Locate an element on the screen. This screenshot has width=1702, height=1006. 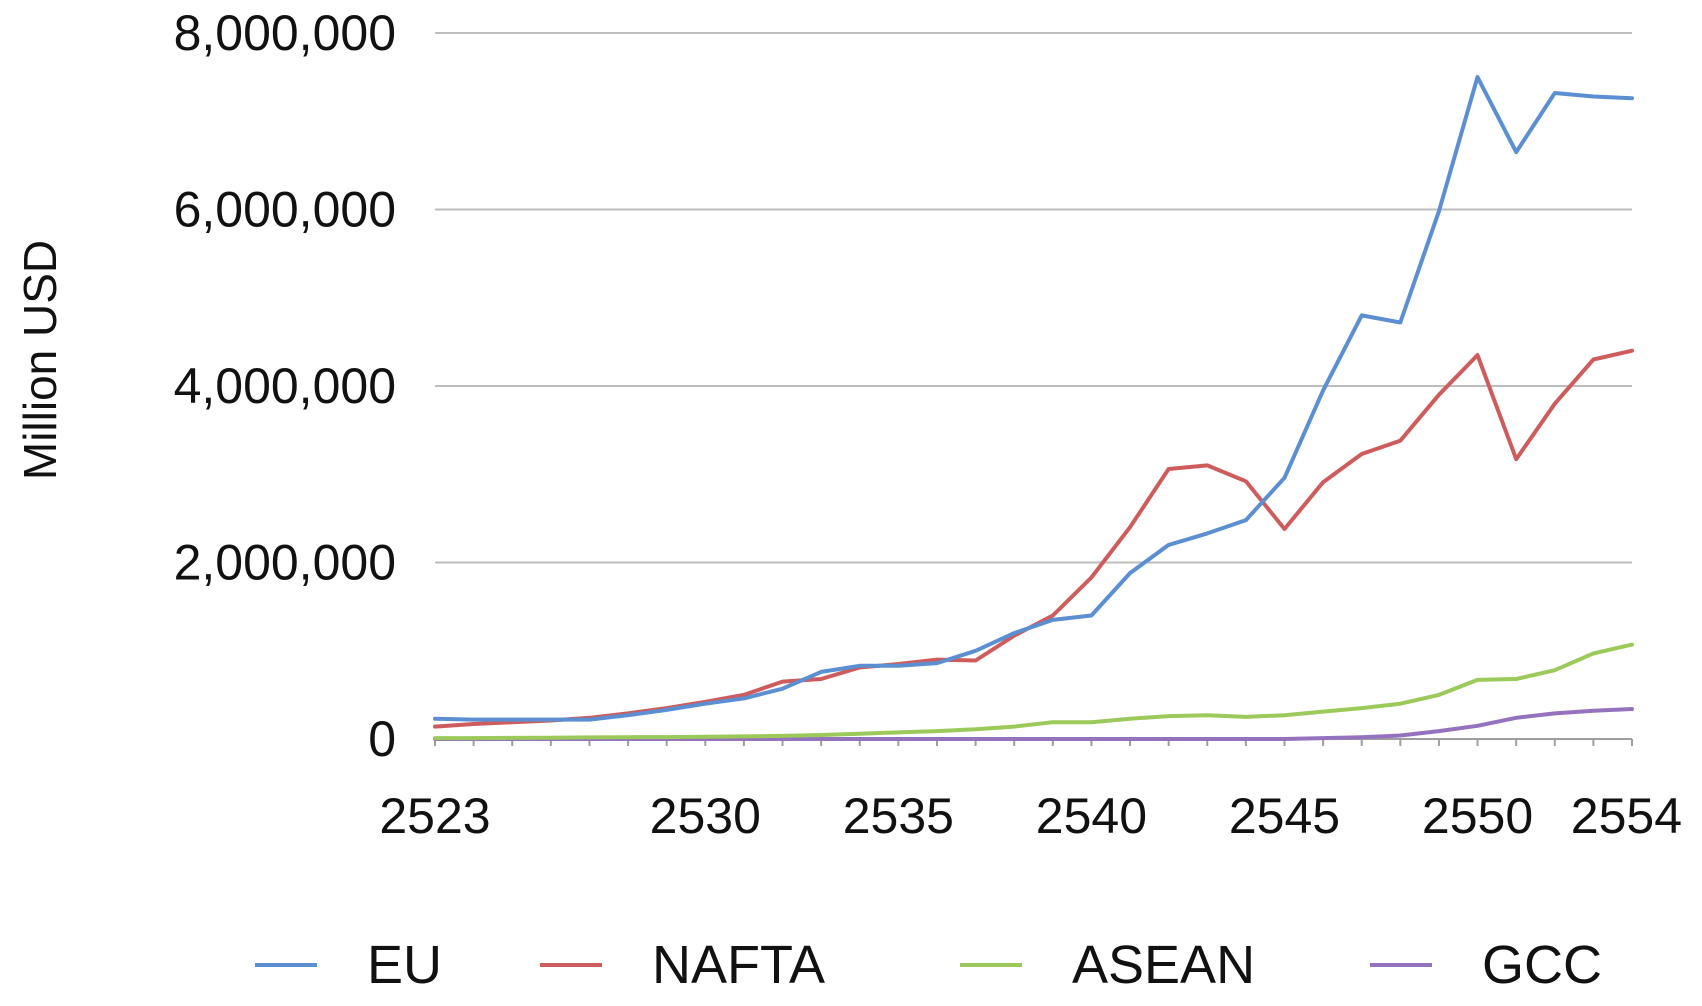
y-tick-label: 6,000,000 is located at coordinates (285, 210).